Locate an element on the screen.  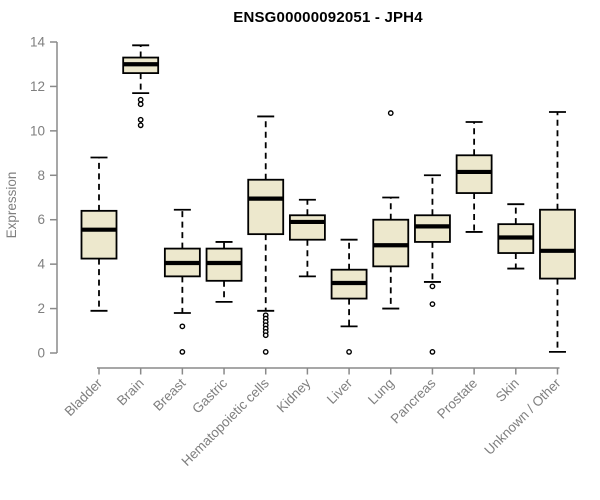
y-tick-label: 8 is located at coordinates (41, 175).